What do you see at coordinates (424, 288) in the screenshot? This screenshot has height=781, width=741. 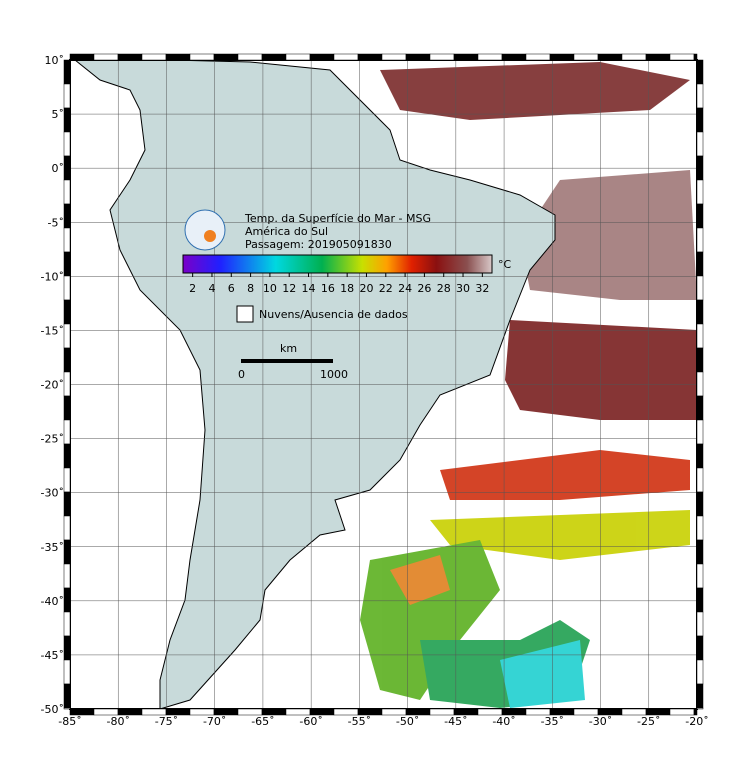 I see `colorbar-label: 26` at bounding box center [424, 288].